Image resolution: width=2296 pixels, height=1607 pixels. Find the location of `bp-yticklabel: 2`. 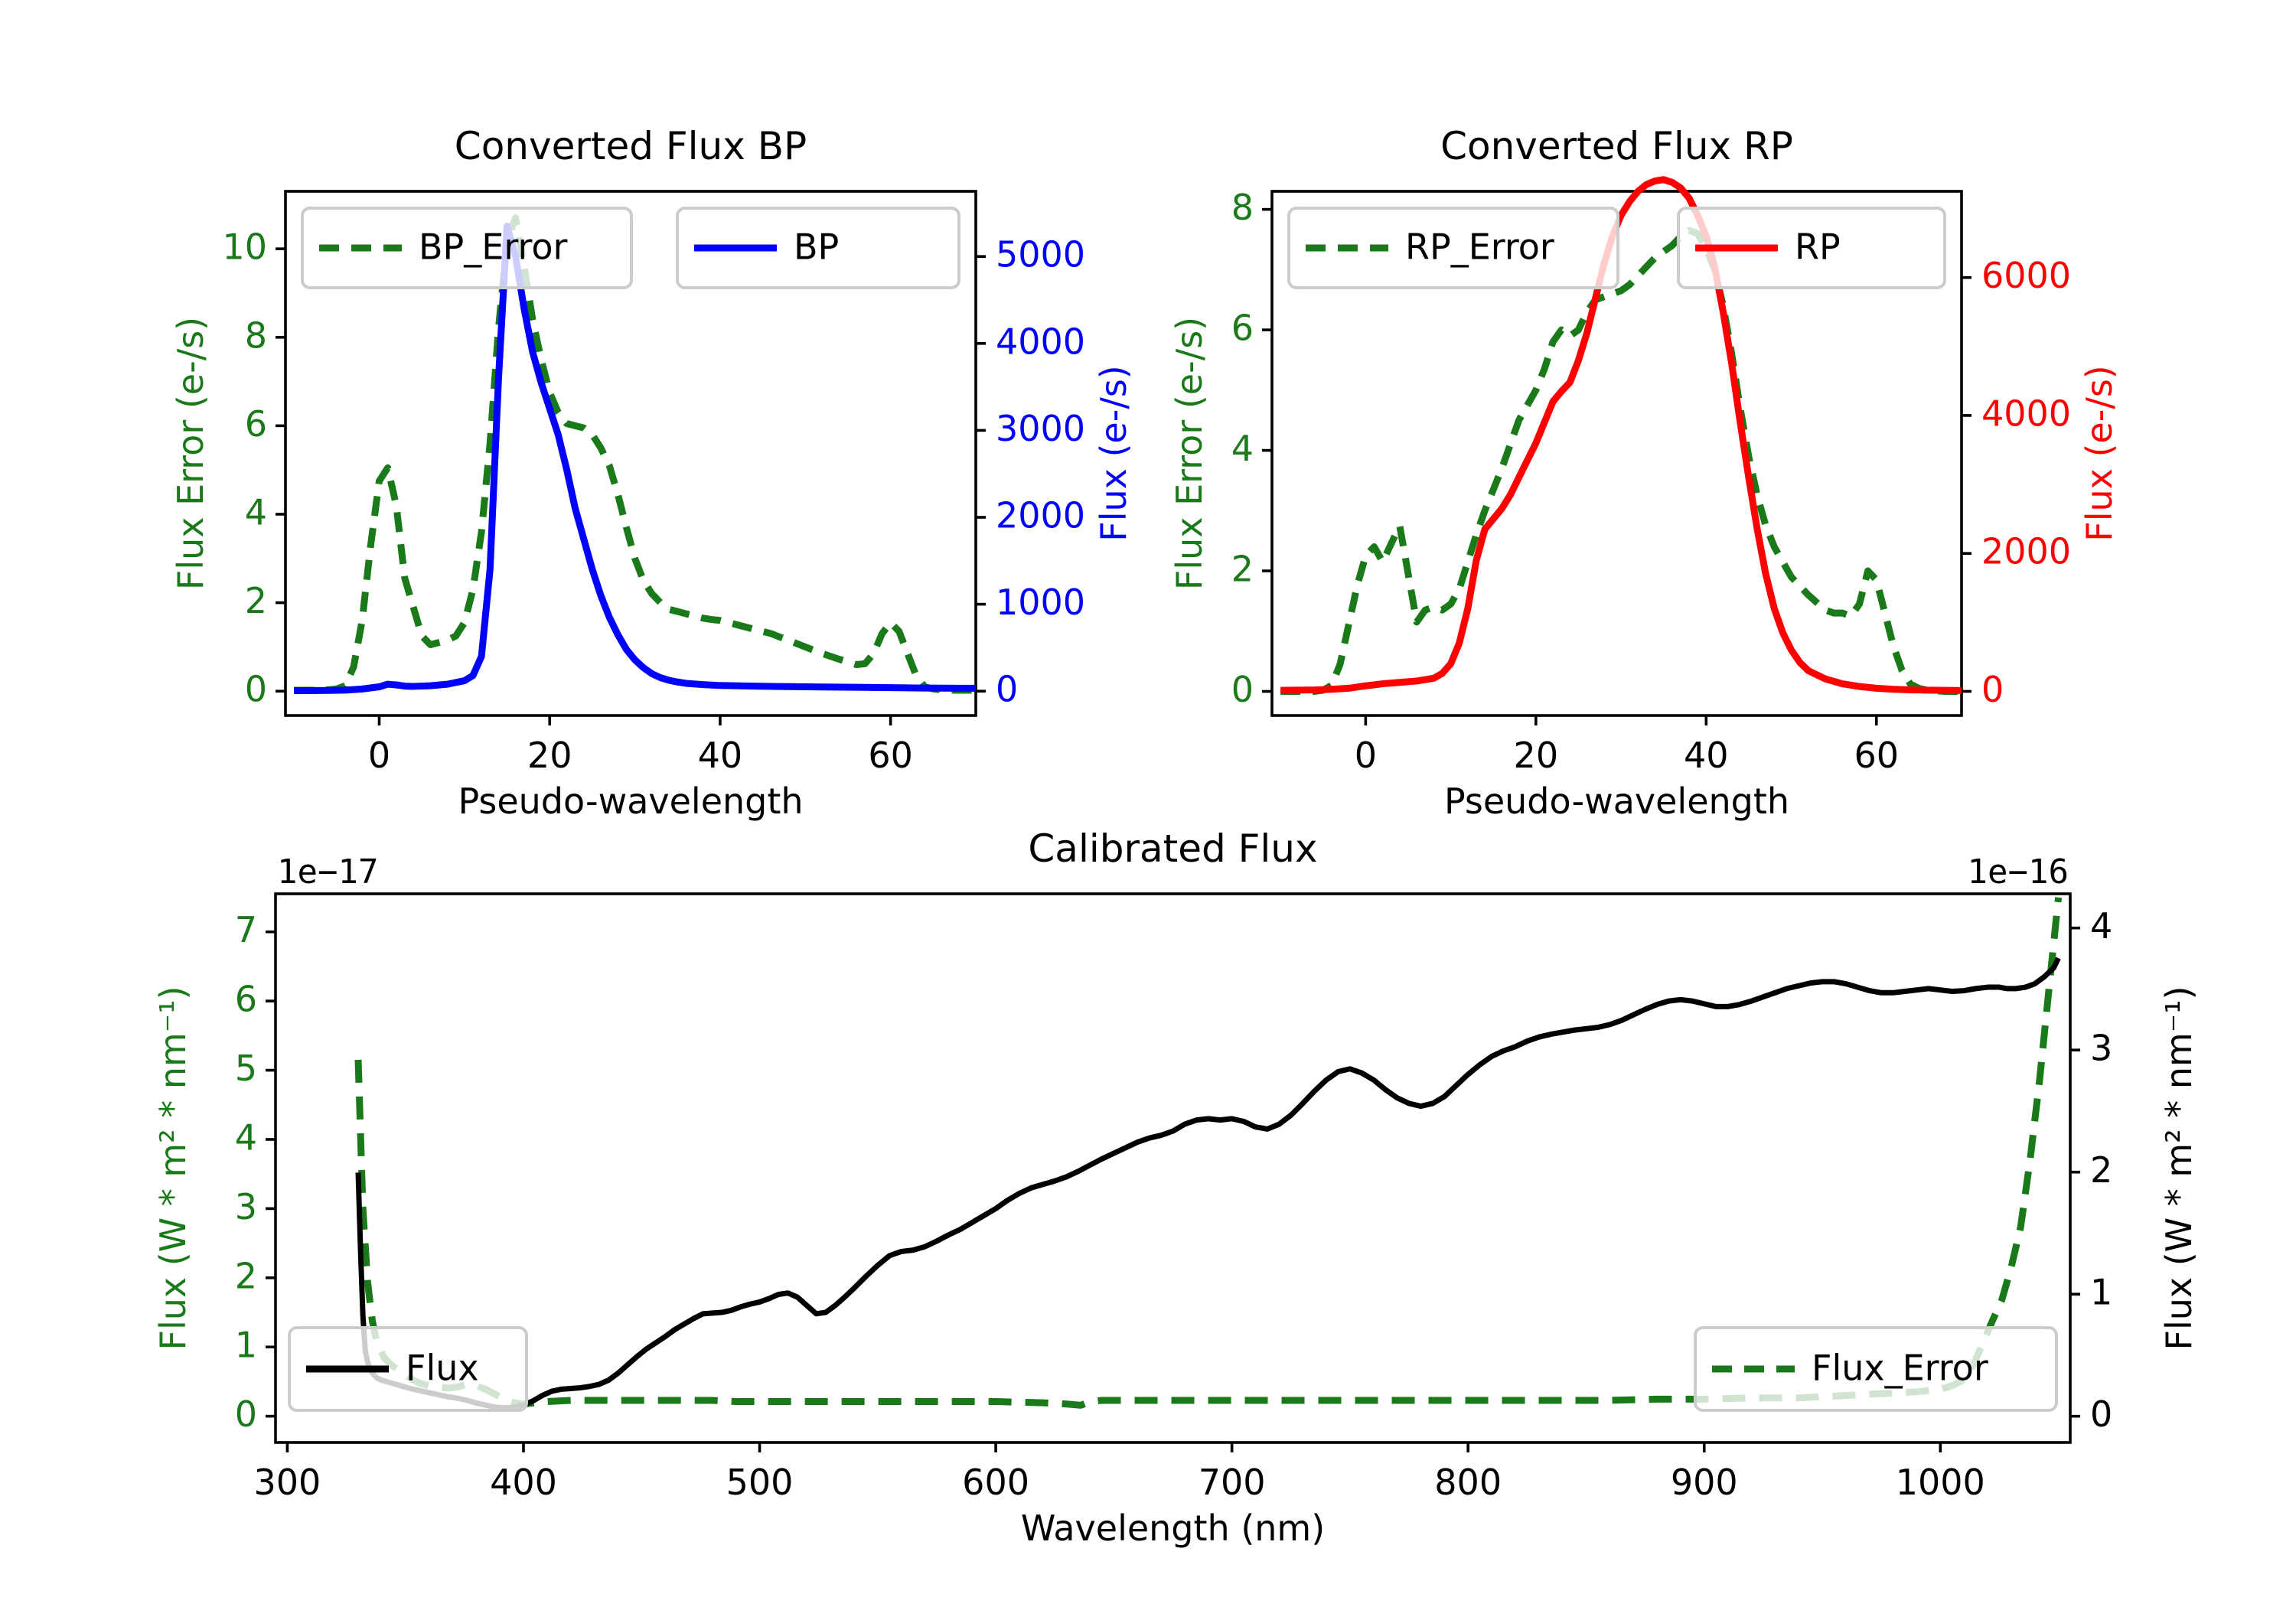

bp-yticklabel: 2 is located at coordinates (256, 600).